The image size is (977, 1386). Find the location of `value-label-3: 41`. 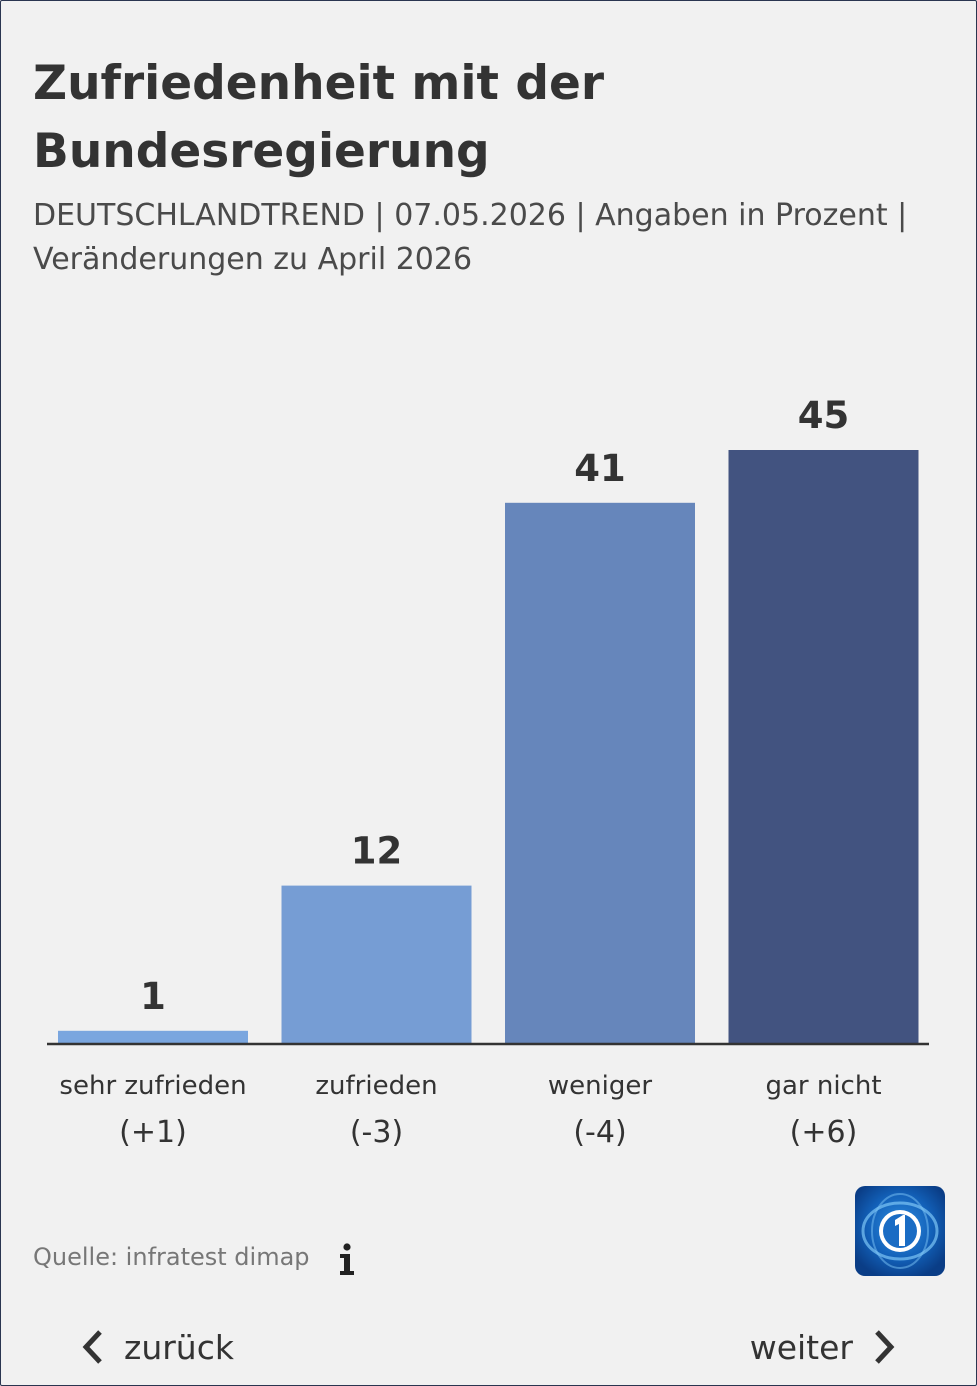

value-label-3: 41 is located at coordinates (600, 468).